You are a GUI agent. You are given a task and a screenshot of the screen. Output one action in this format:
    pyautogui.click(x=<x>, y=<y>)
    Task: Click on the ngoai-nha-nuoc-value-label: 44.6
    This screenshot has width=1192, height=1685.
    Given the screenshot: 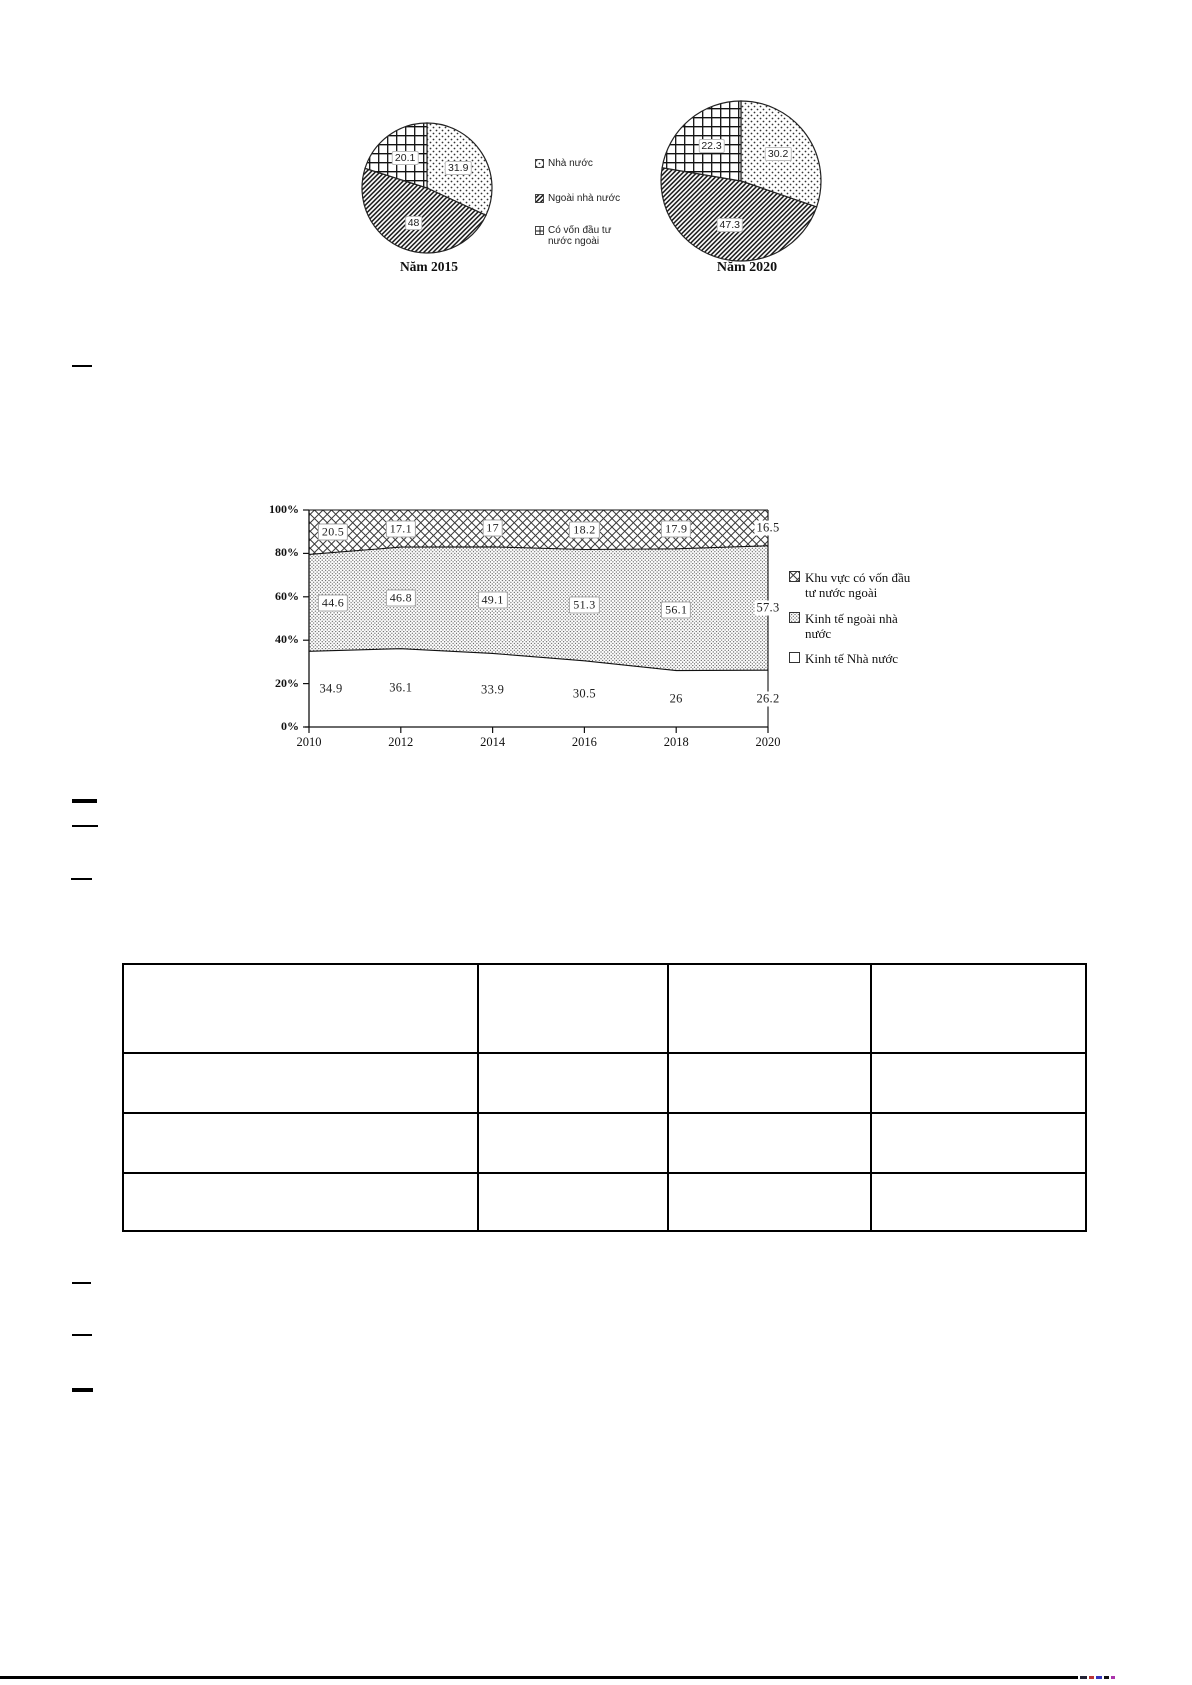 What is the action you would take?
    pyautogui.click(x=333, y=603)
    